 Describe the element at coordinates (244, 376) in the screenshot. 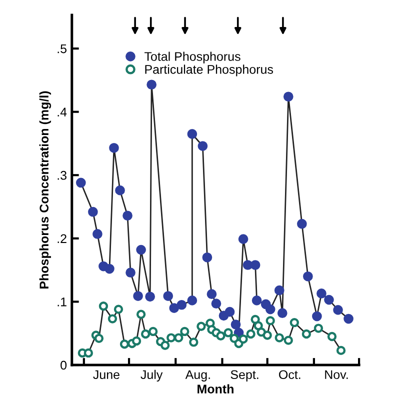

I see `x-tick-label: Sept.` at that location.